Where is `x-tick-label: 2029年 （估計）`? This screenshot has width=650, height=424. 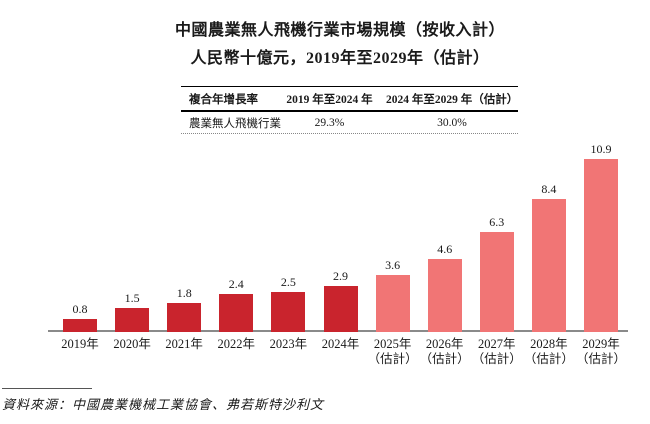 x-tick-label: 2029年 （估計） is located at coordinates (601, 352).